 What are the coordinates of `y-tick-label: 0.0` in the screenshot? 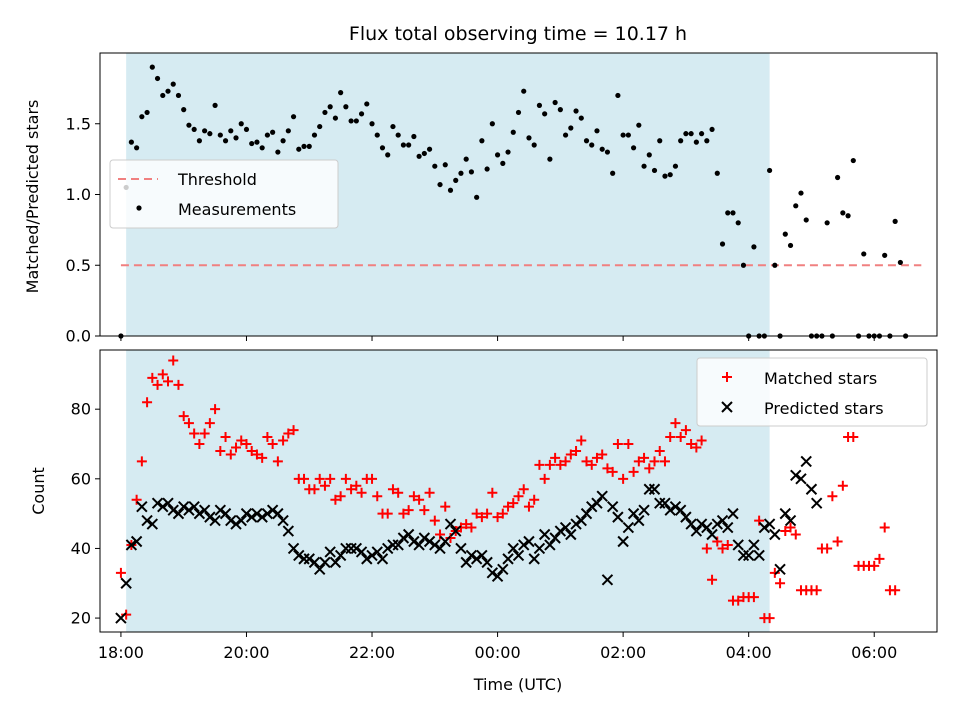 It's located at (78, 336).